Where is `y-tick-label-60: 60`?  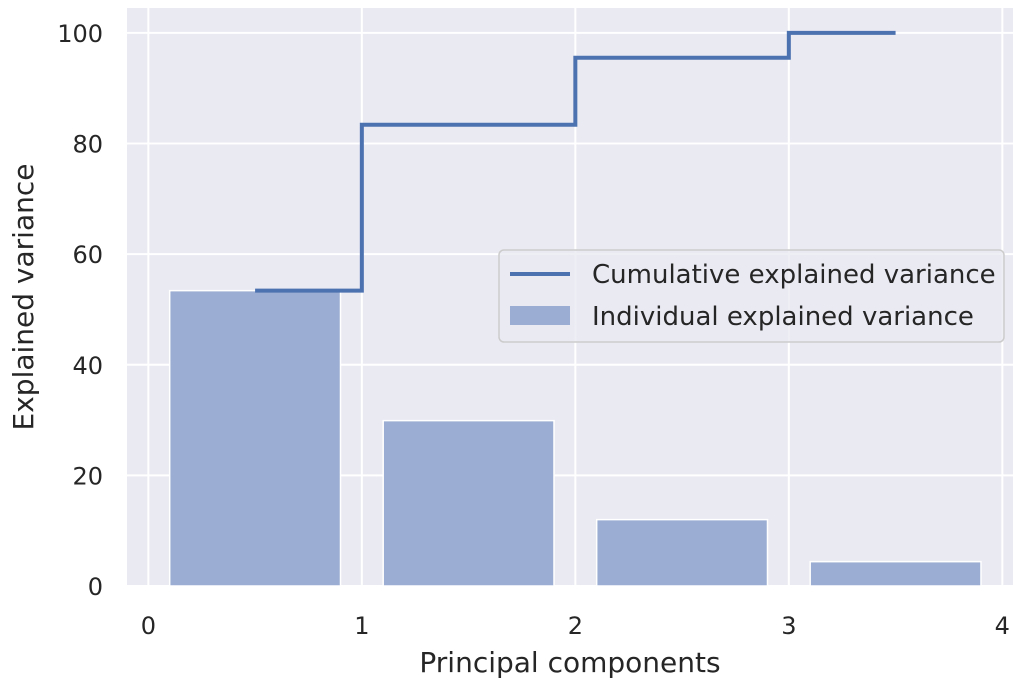 y-tick-label-60: 60 is located at coordinates (87, 255).